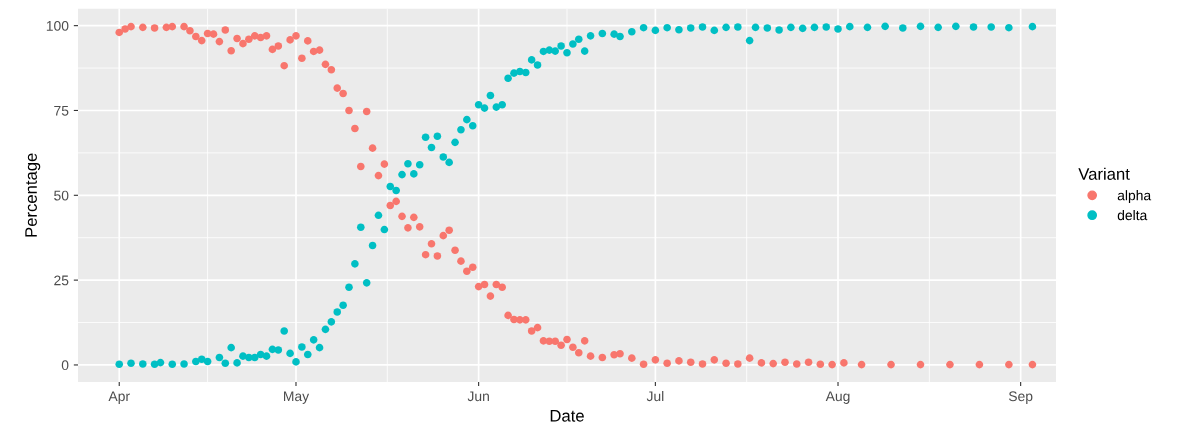  Describe the element at coordinates (1104, 173) in the screenshot. I see `legend-title: Variant` at that location.